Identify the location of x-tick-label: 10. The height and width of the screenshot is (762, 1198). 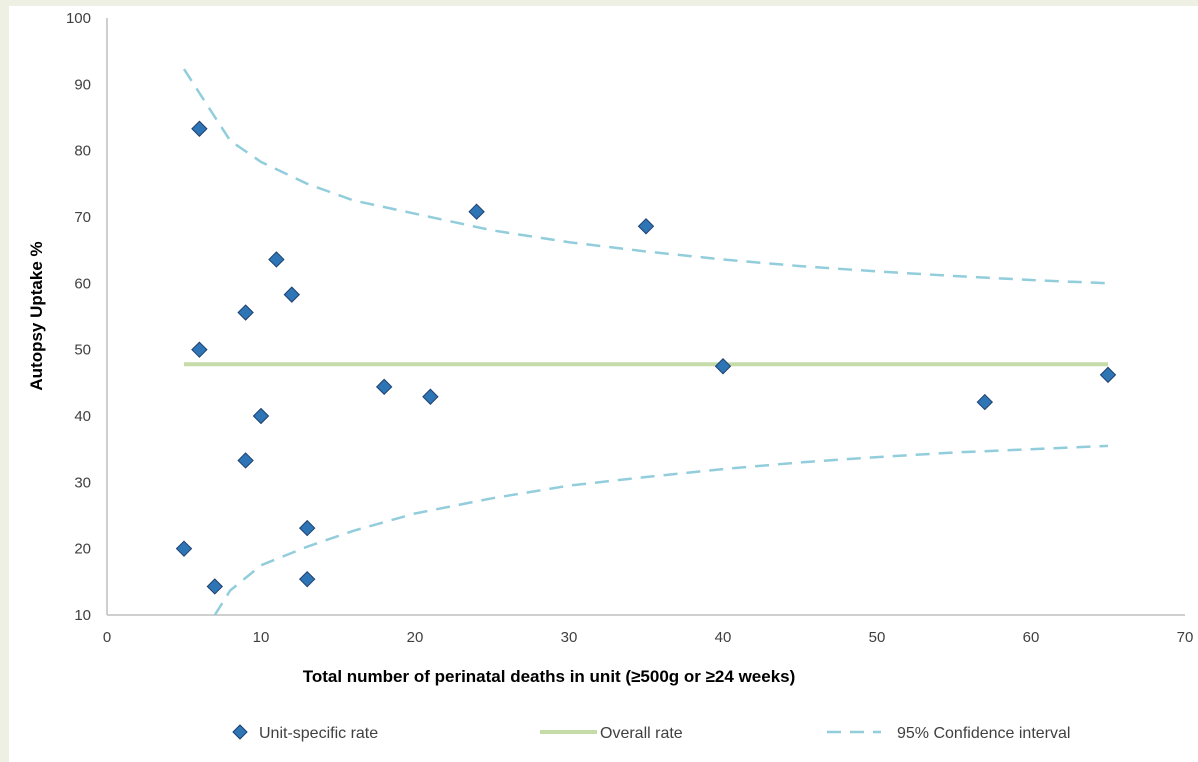
(261, 637).